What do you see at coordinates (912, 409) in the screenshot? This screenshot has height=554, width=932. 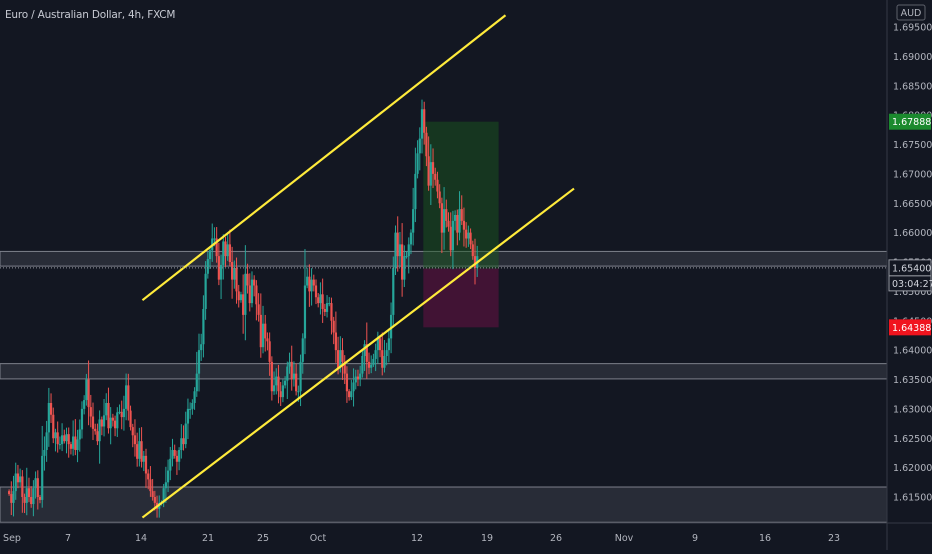 I see `y-tick-label: 1.63000` at bounding box center [912, 409].